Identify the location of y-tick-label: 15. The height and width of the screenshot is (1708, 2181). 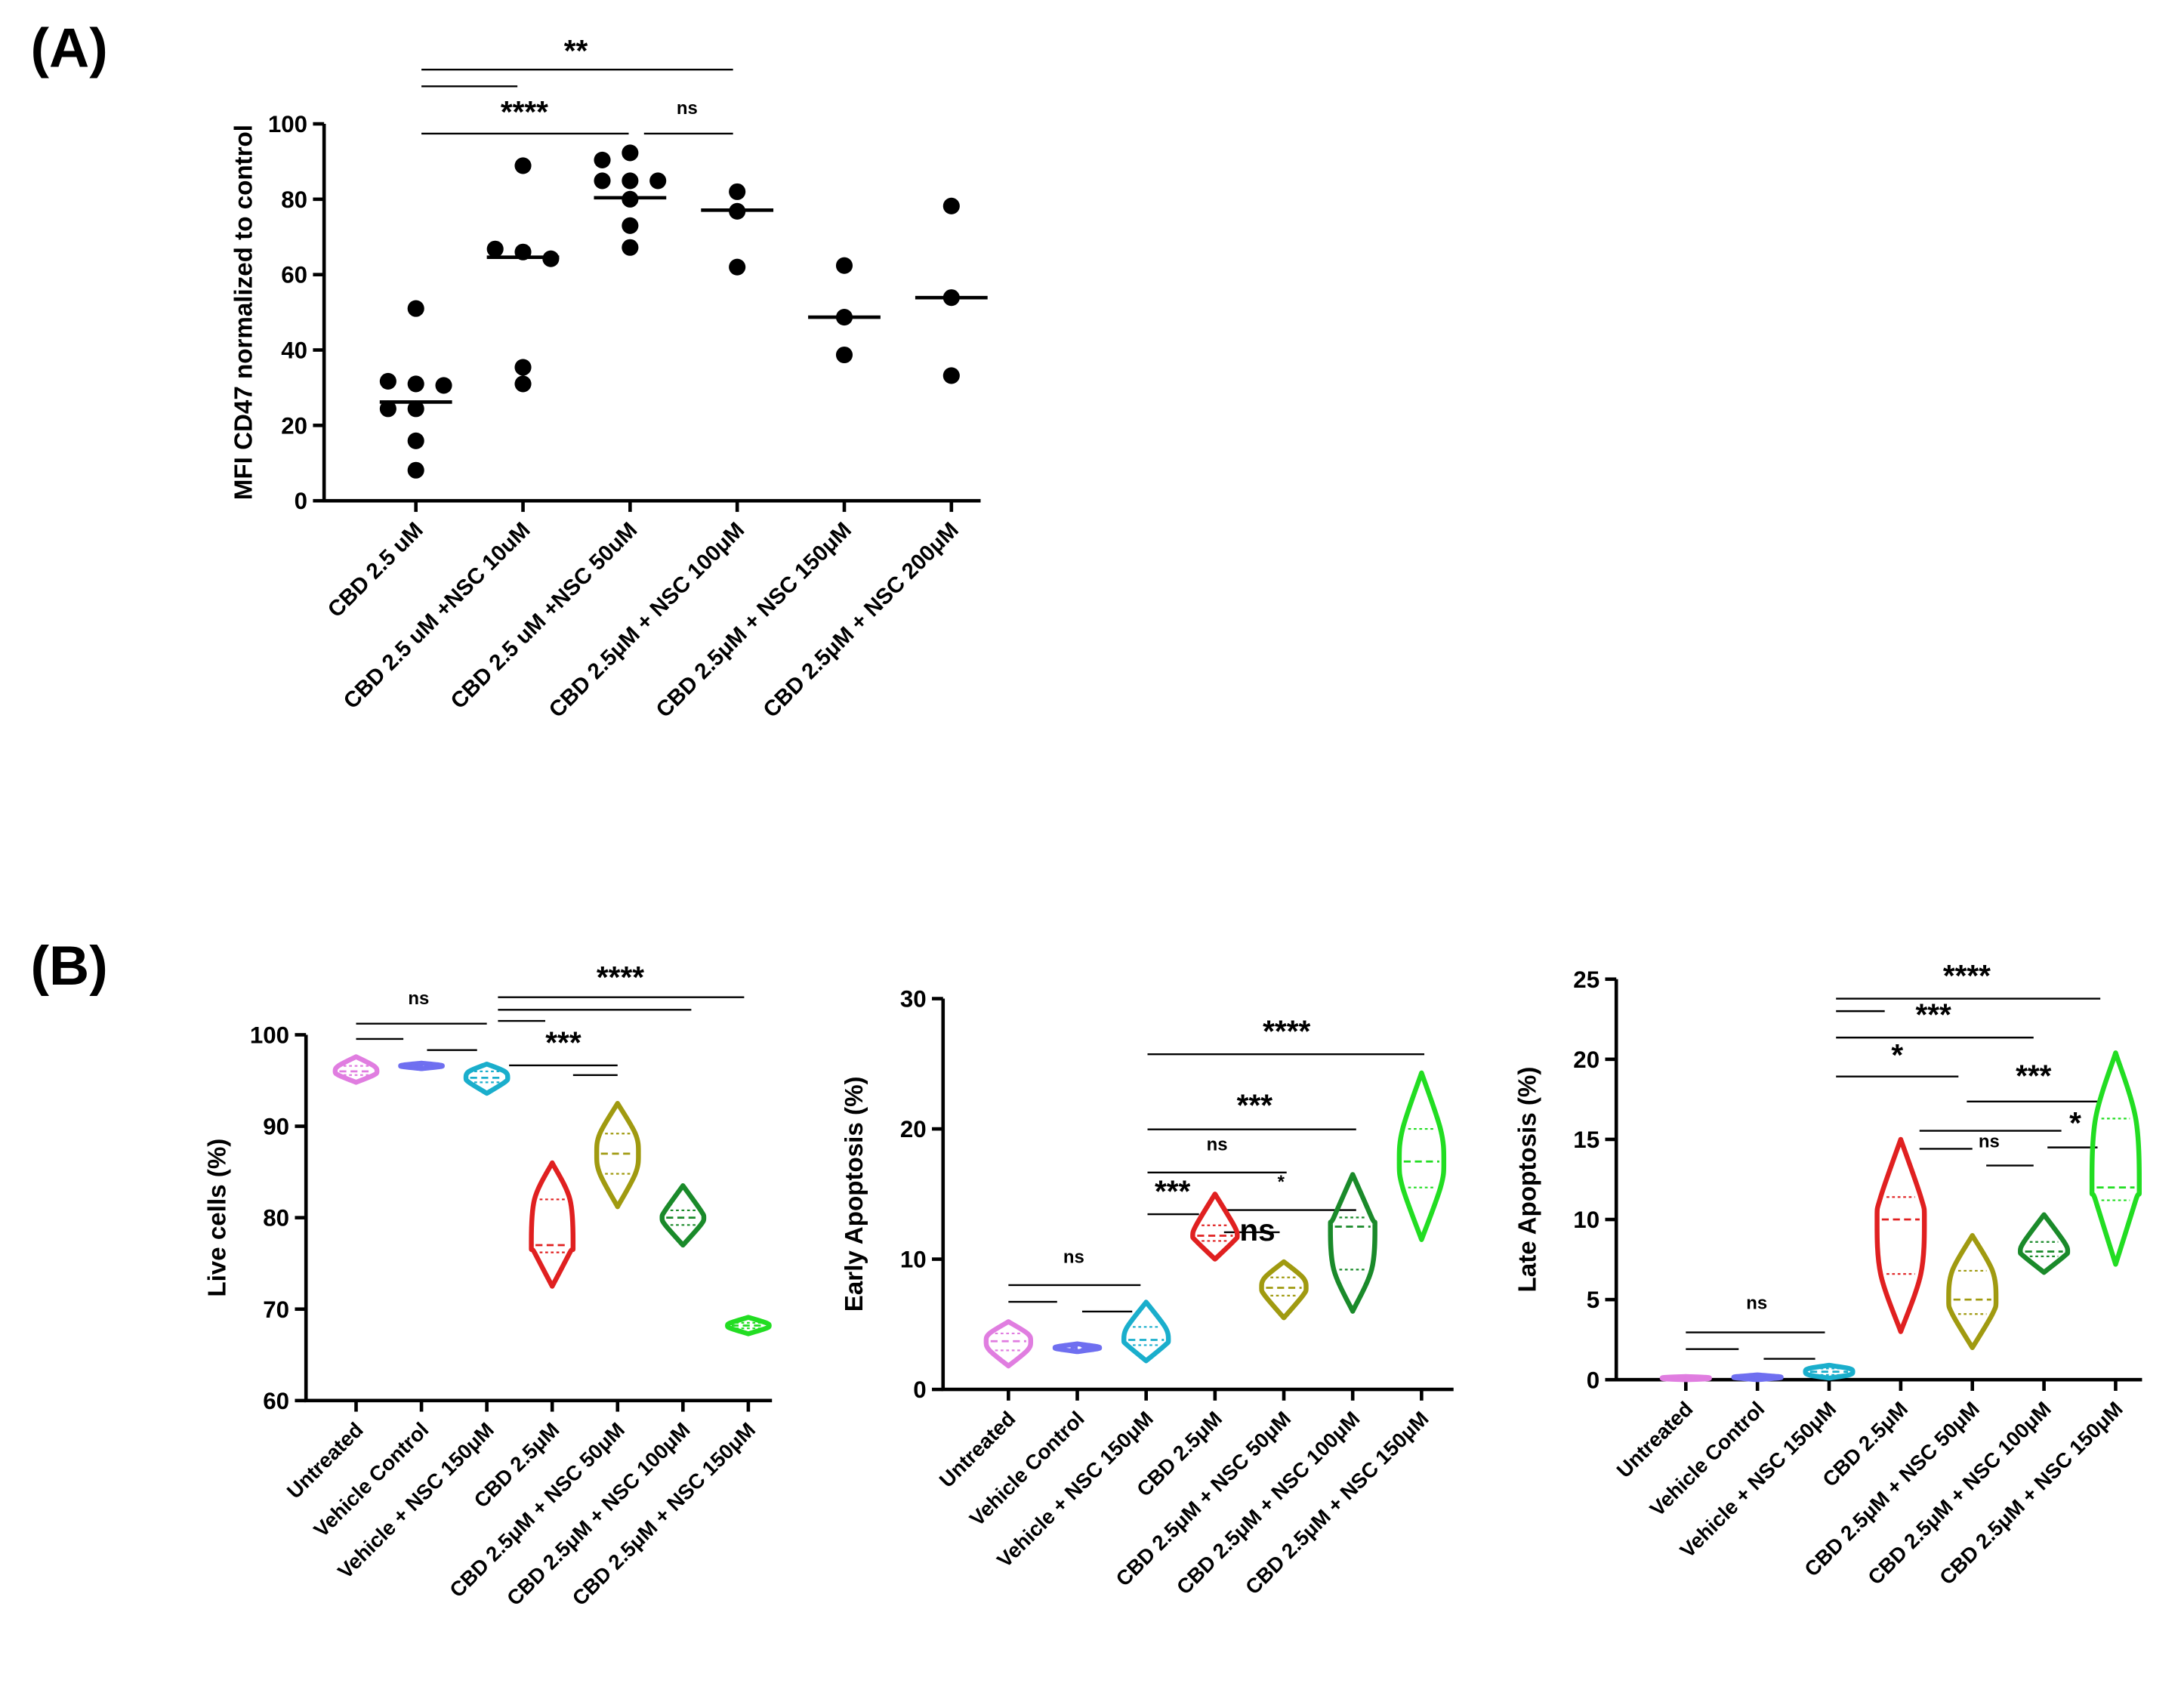
(1586, 1140).